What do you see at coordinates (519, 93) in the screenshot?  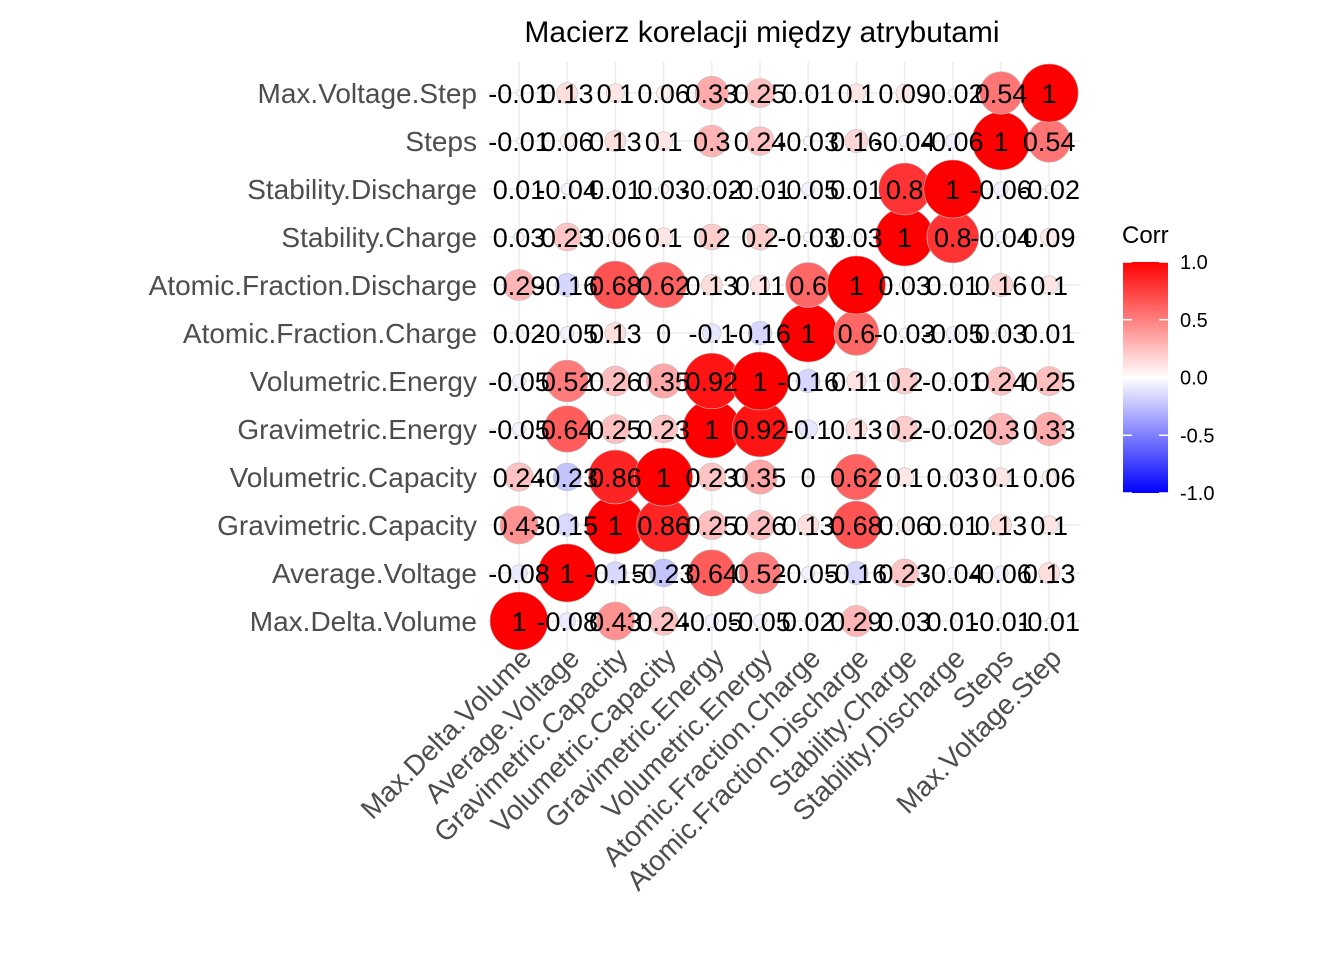 I see `corr-circle-Max.Voltage.Step-Max.Delta.Volume` at bounding box center [519, 93].